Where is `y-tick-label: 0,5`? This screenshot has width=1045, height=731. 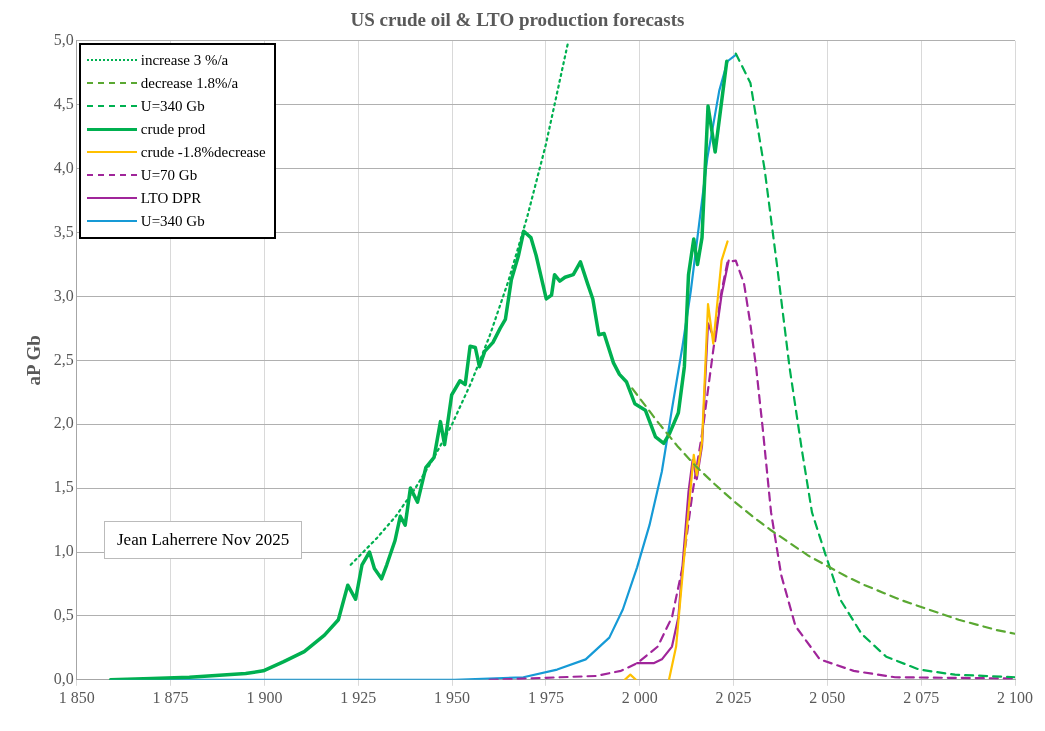
y-tick-label: 0,5 is located at coordinates (63, 615).